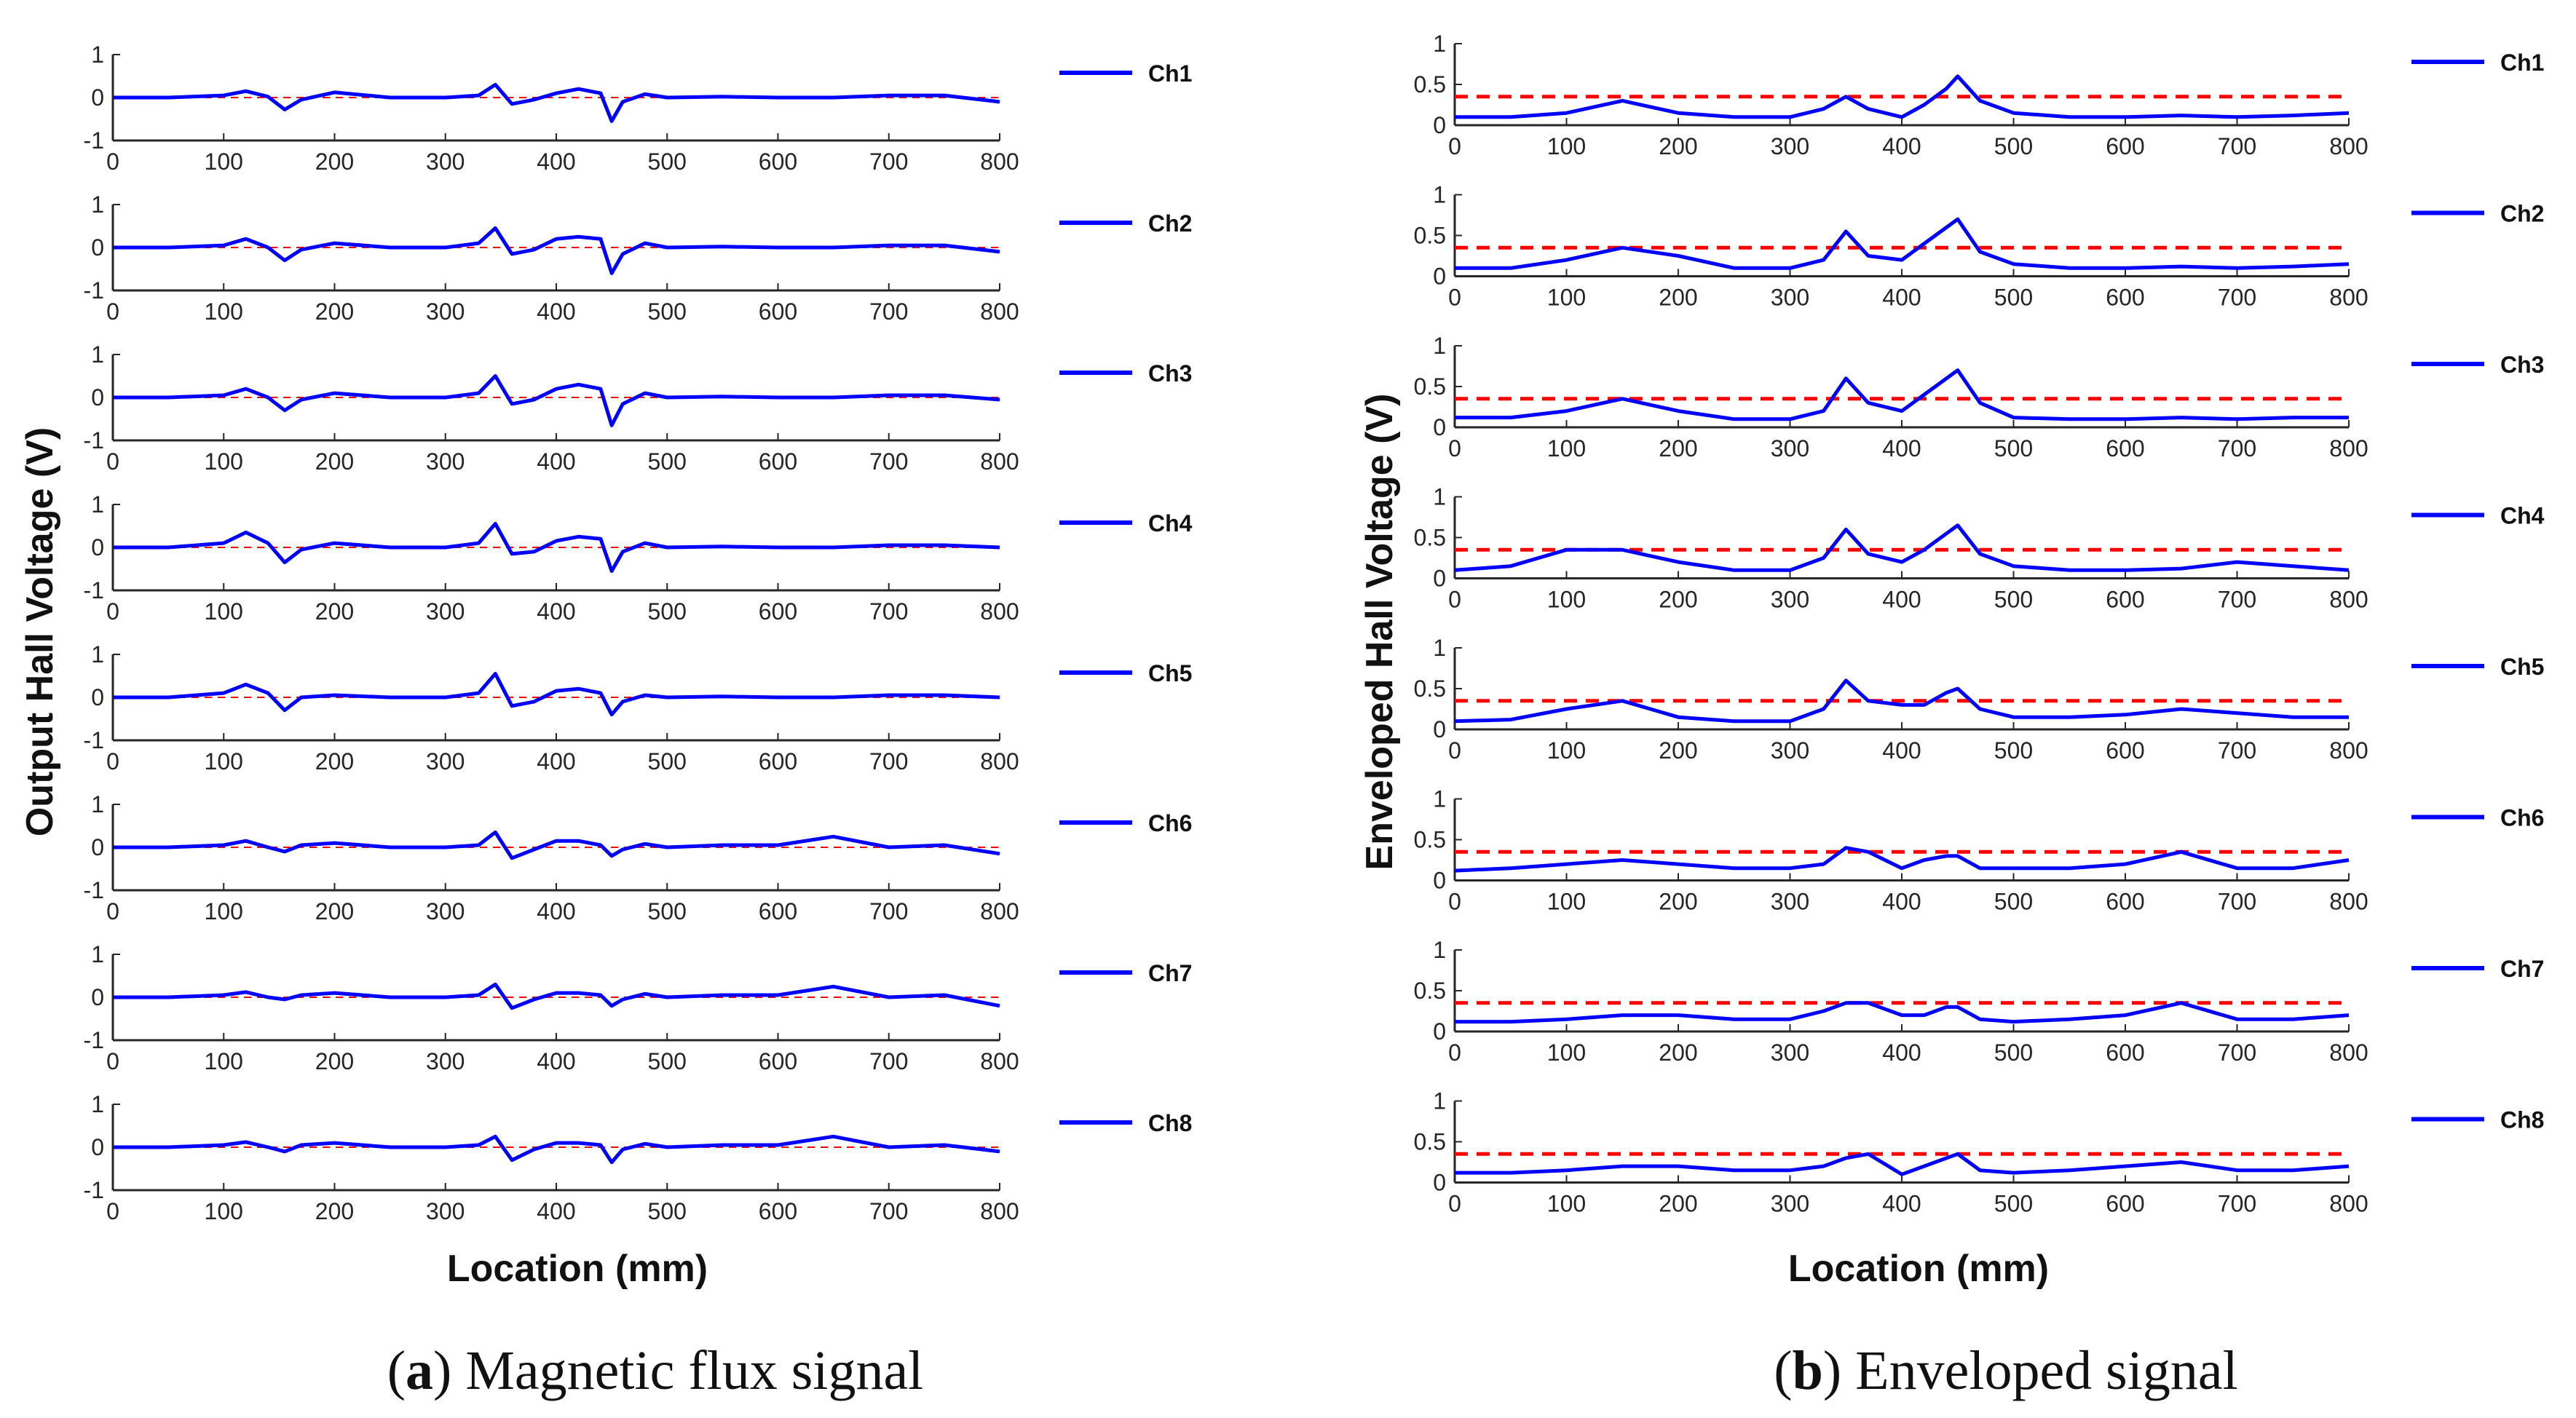 Image resolution: width=2576 pixels, height=1418 pixels. I want to click on panel-a-ylabel: Output Hall Voltage (V), so click(40, 631).